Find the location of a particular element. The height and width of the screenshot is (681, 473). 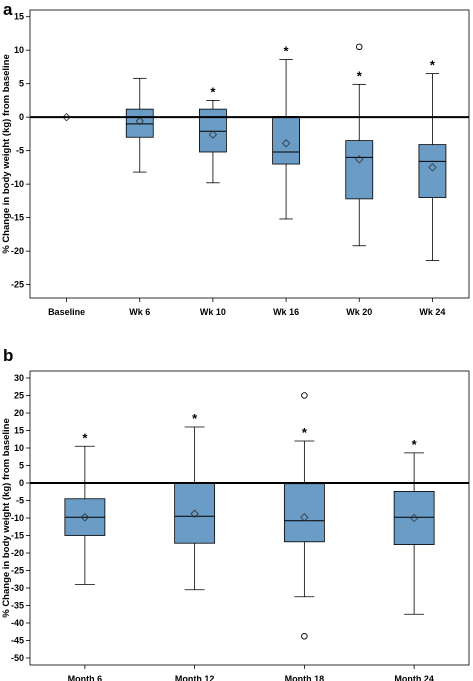

x-tick-label: Wk 6 is located at coordinates (139, 312).